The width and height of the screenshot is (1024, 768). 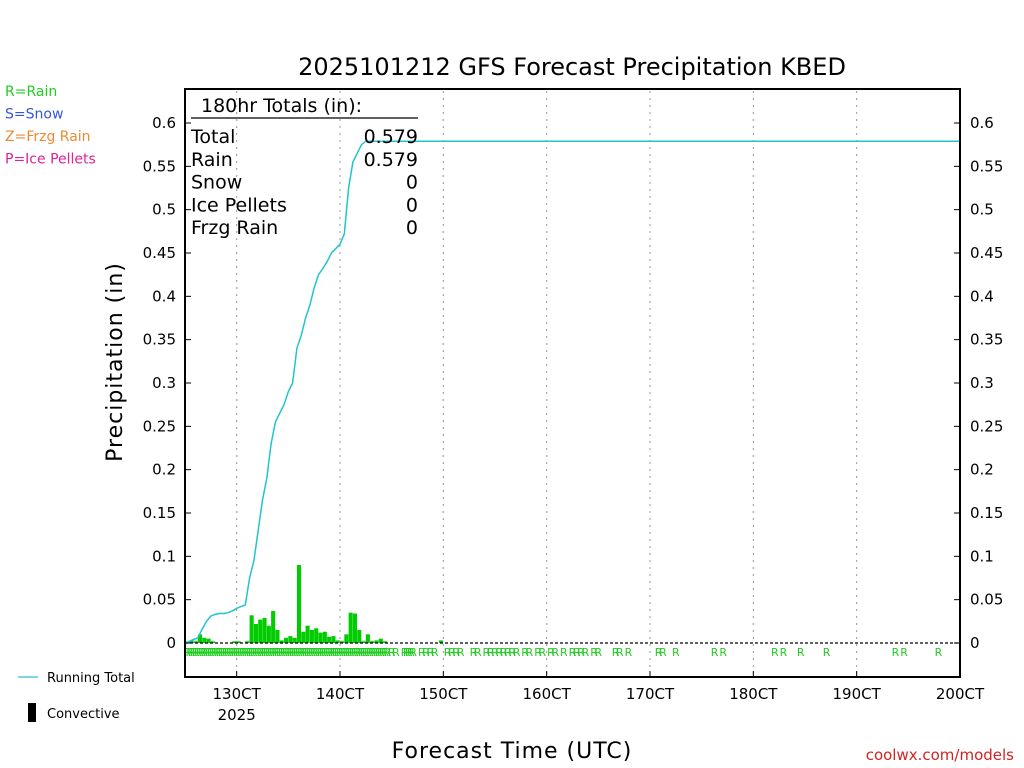 What do you see at coordinates (159, 600) in the screenshot?
I see `y-tick-label: 0.05` at bounding box center [159, 600].